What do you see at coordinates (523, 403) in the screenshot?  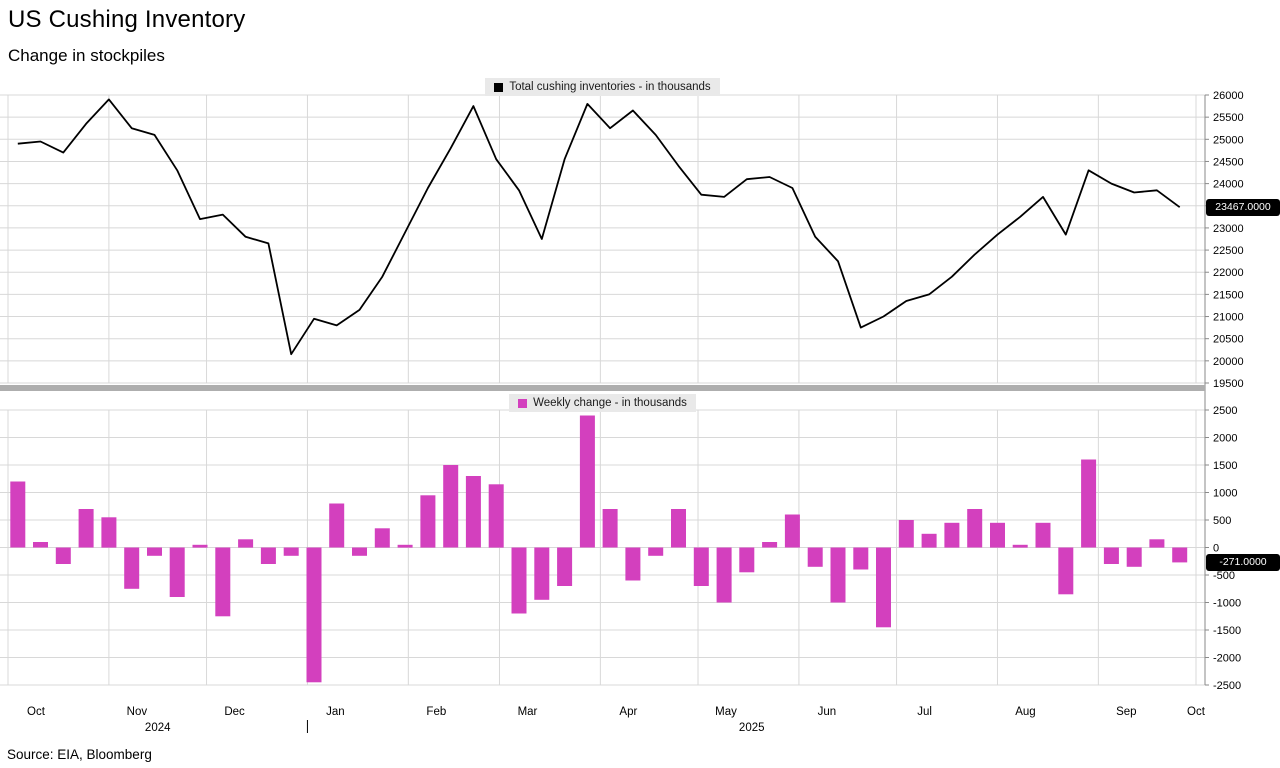 I see `bar-series-swatch` at bounding box center [523, 403].